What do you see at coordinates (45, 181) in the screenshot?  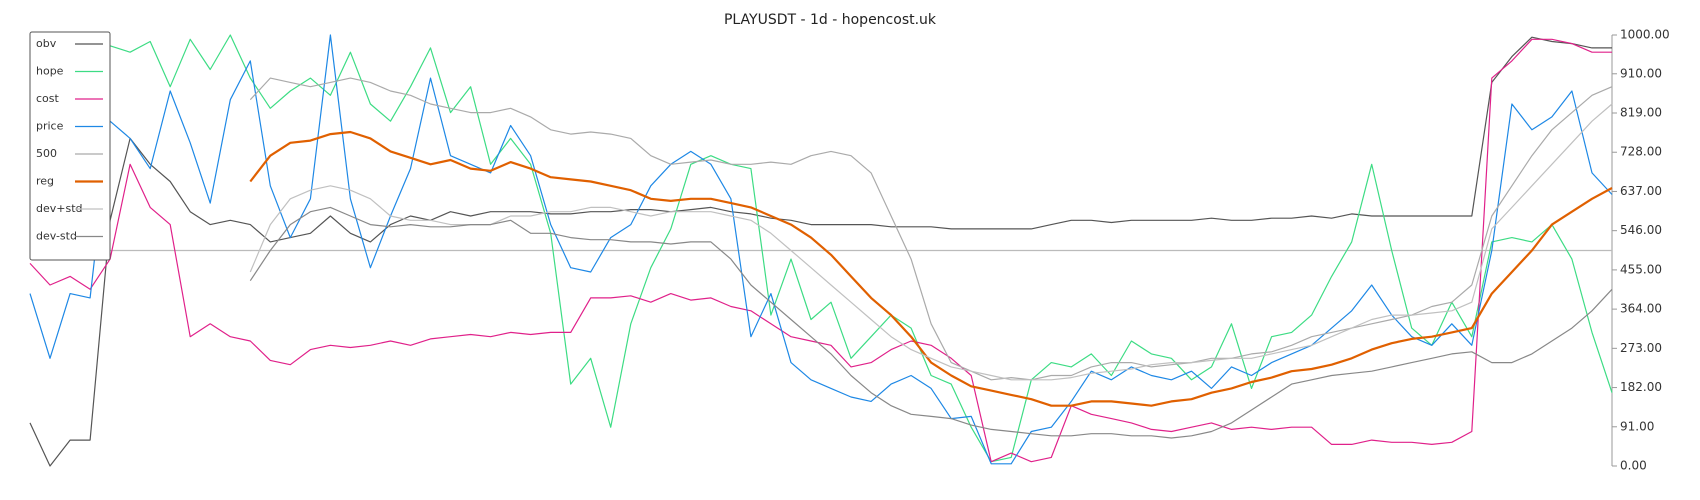 I see `legend-label: reg` at bounding box center [45, 181].